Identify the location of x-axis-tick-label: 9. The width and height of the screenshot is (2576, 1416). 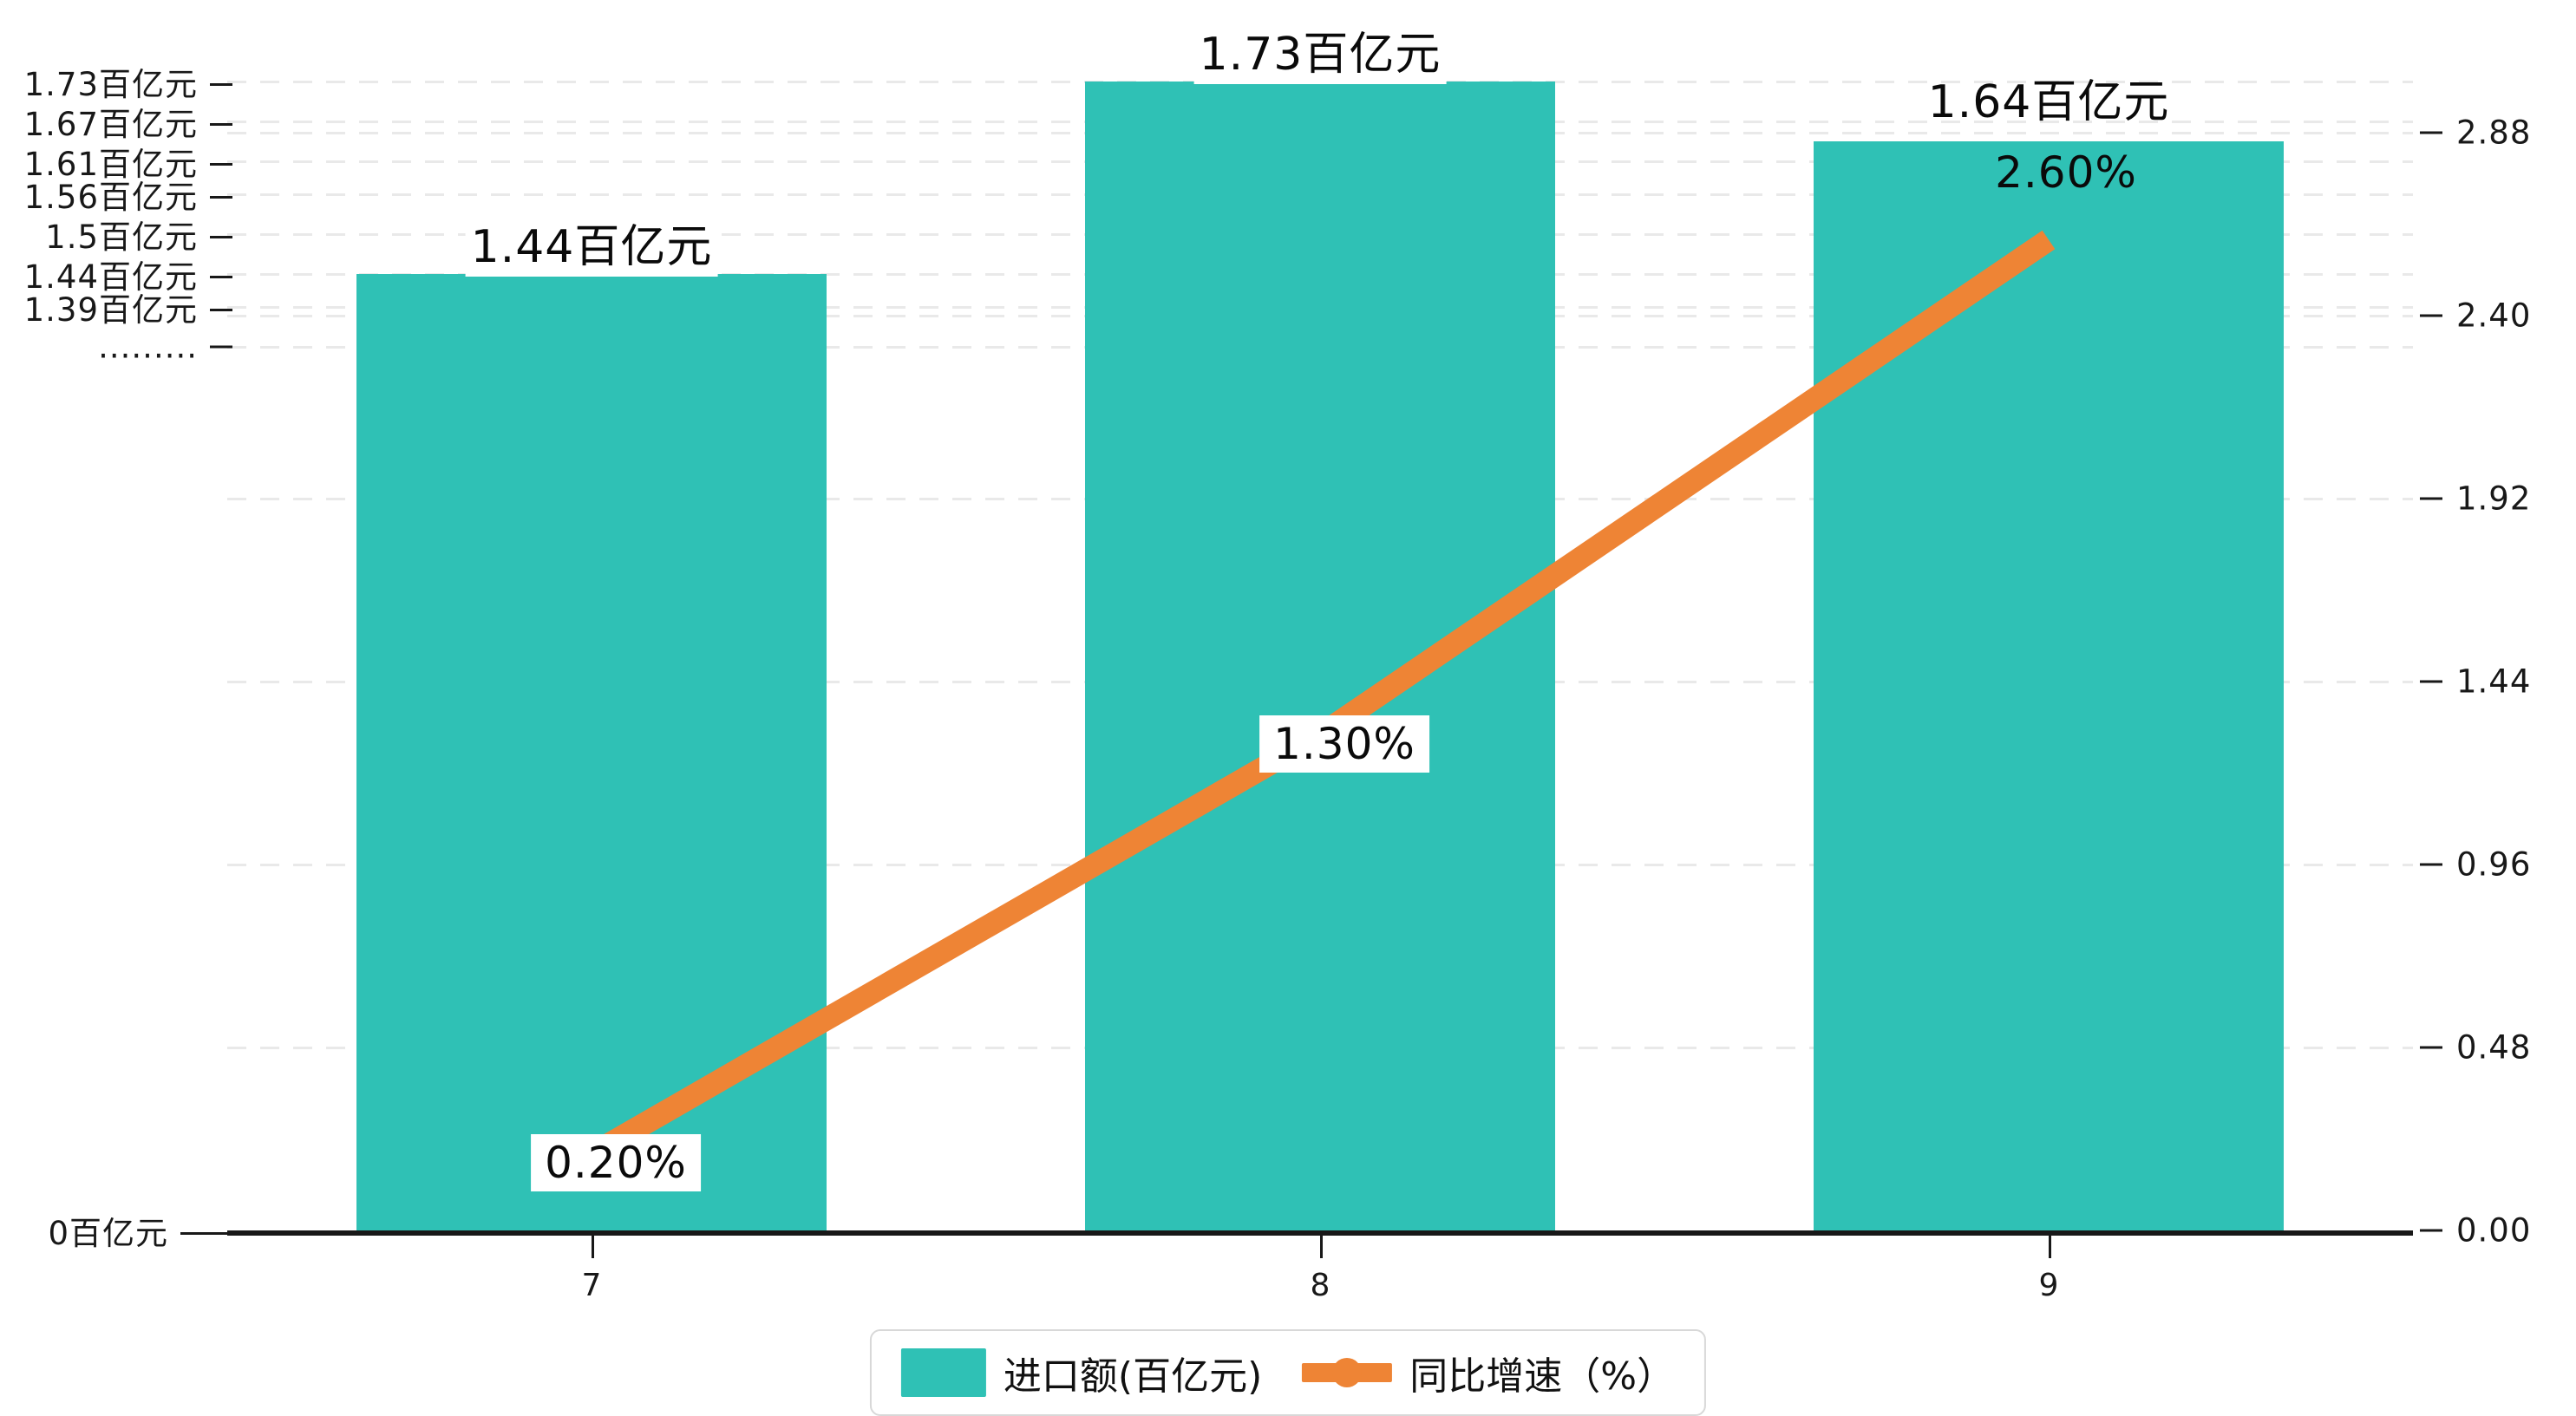
(2048, 1286).